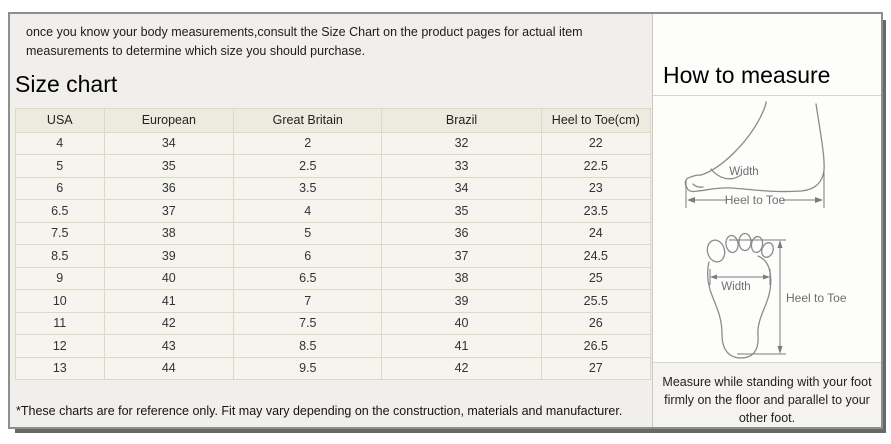 This screenshot has width=891, height=444. Describe the element at coordinates (596, 301) in the screenshot. I see `size-cell: 25.5` at that location.